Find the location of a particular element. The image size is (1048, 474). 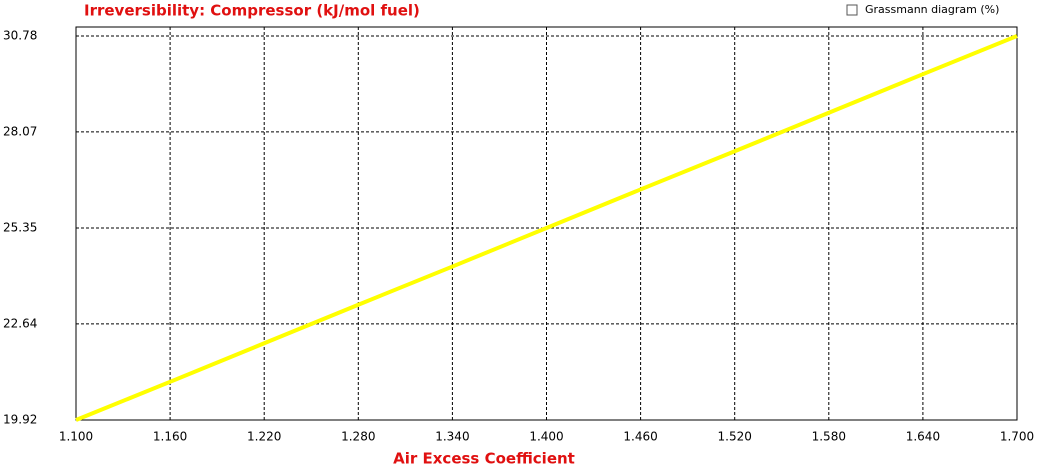

y-tick-label: 22.64 is located at coordinates (20, 323).